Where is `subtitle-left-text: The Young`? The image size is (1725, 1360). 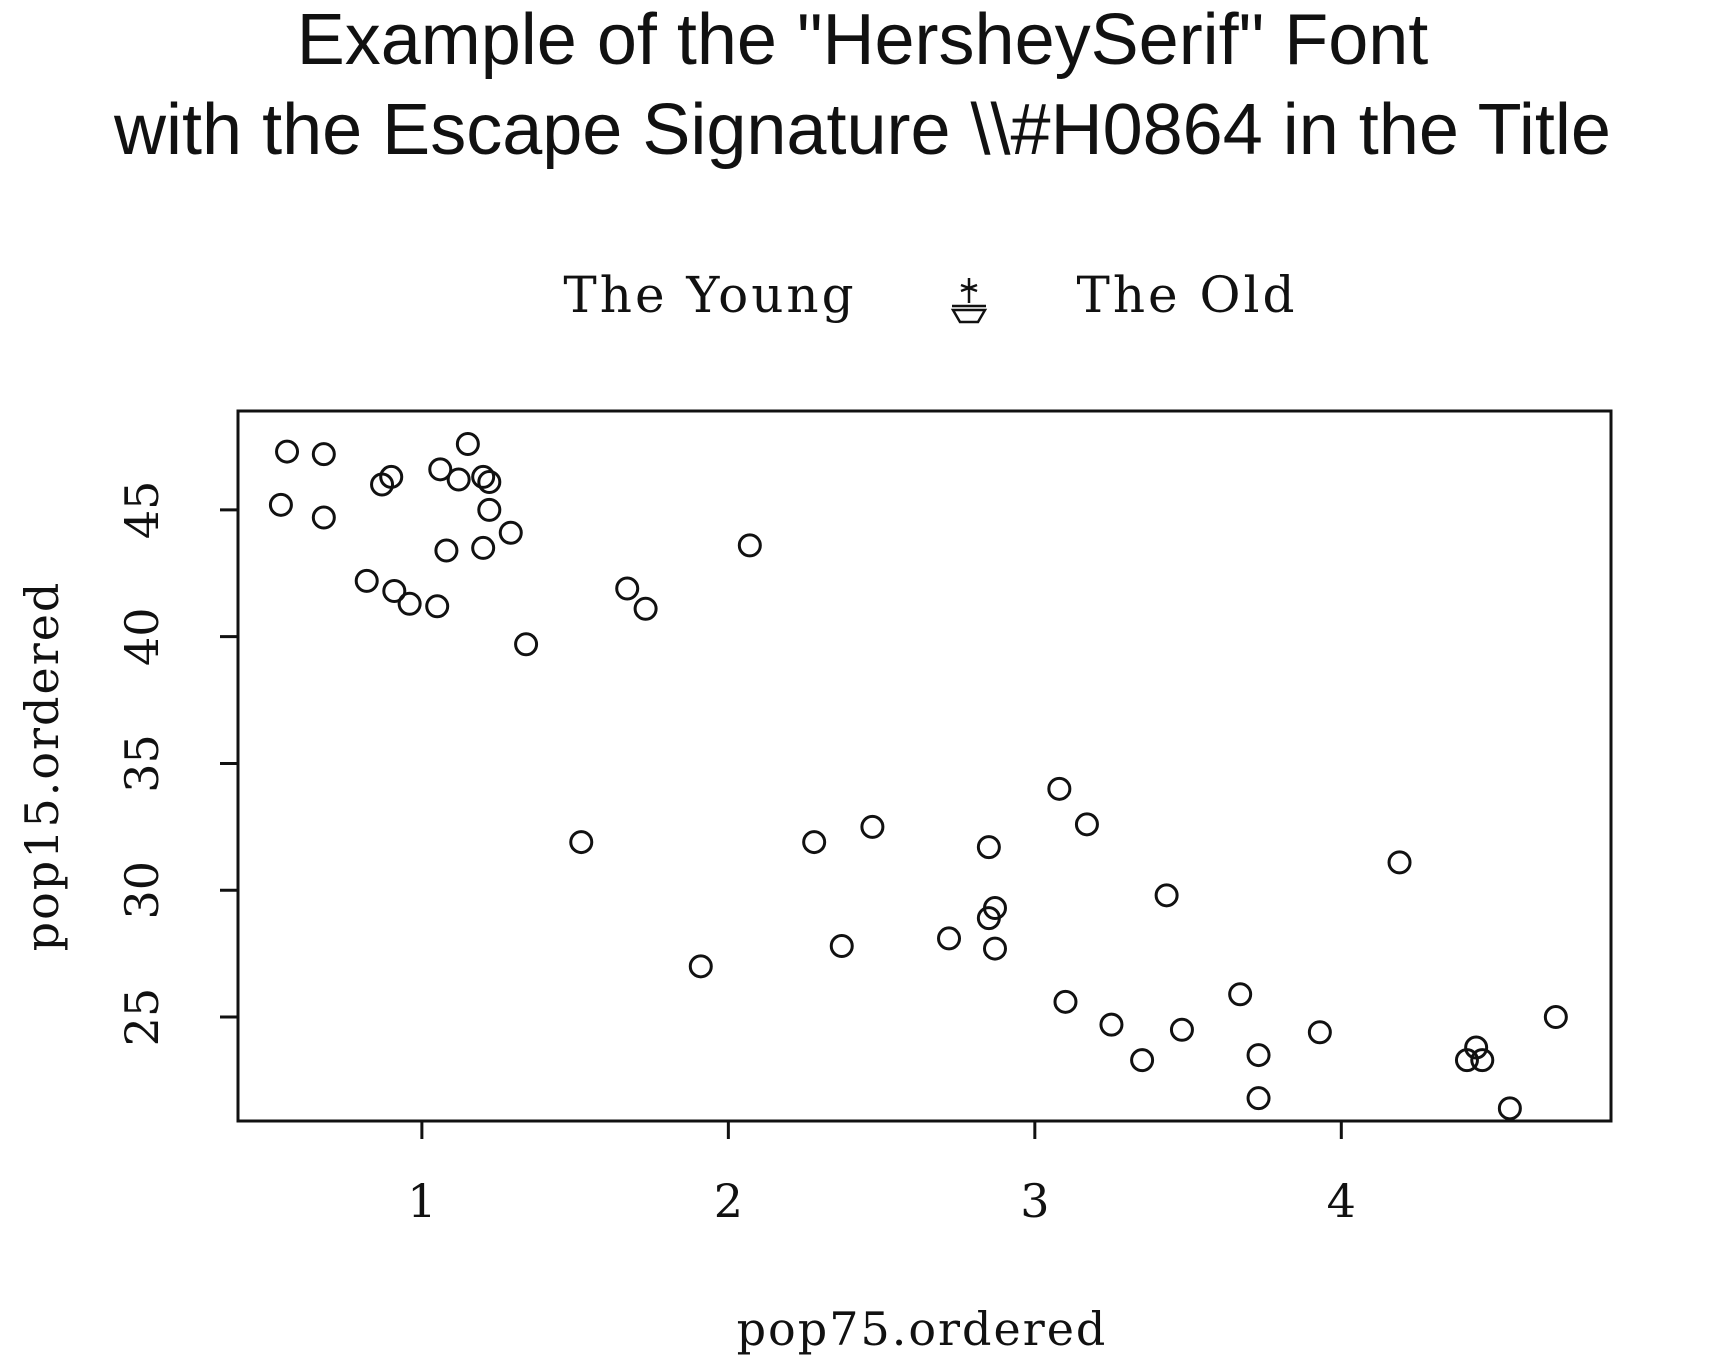 subtitle-left-text: The Young is located at coordinates (709, 295).